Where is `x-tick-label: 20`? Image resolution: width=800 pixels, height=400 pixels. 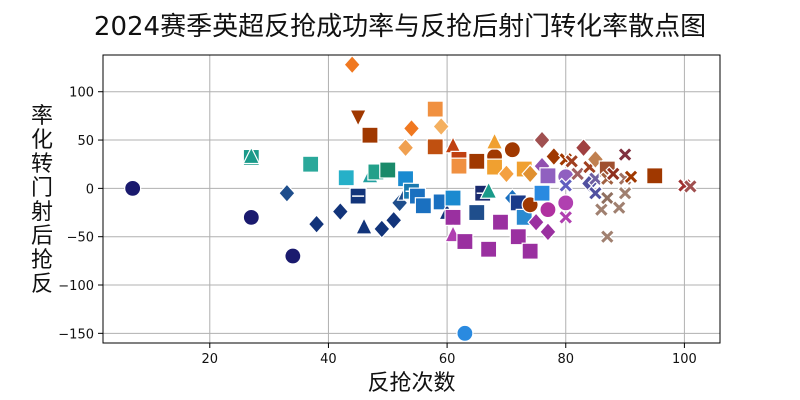
x-tick-label: 20 is located at coordinates (210, 359).